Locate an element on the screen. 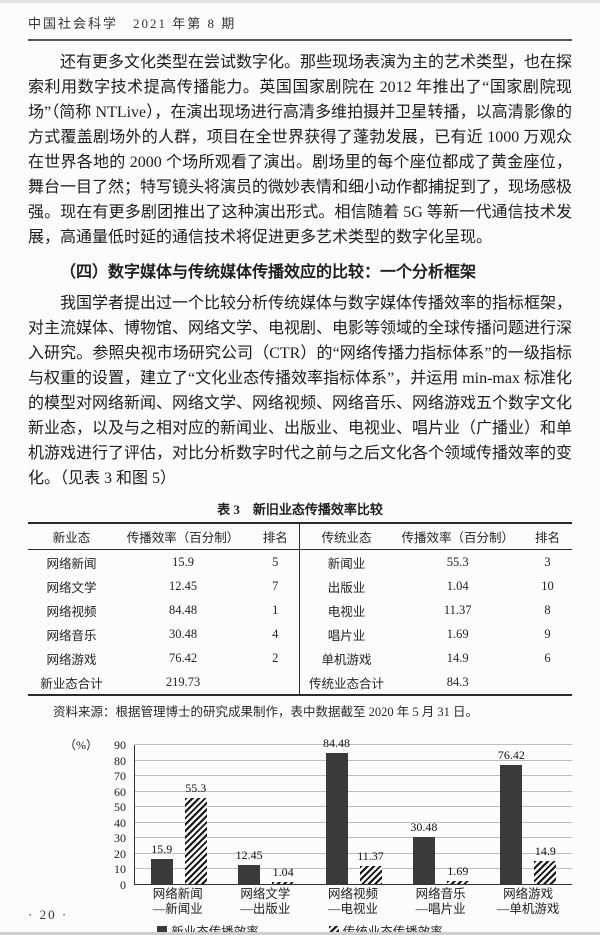 Image resolution: width=600 pixels, height=935 pixels. bar-value-label: 11.37 is located at coordinates (370, 856).